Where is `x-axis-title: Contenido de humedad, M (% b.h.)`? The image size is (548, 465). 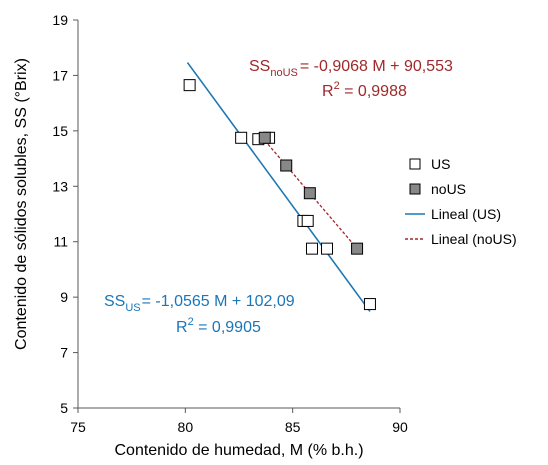 x-axis-title: Contenido de humedad, M (% b.h.) is located at coordinates (238, 450).